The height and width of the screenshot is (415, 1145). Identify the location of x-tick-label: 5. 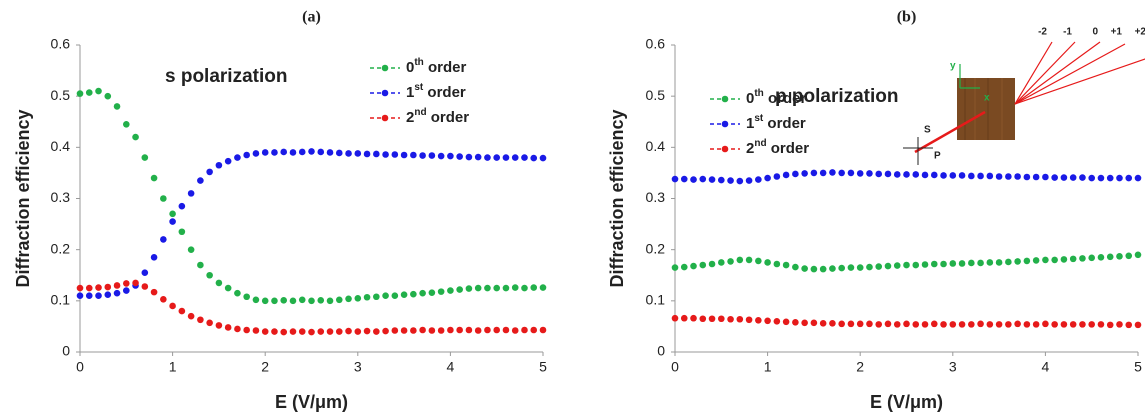
(543, 367).